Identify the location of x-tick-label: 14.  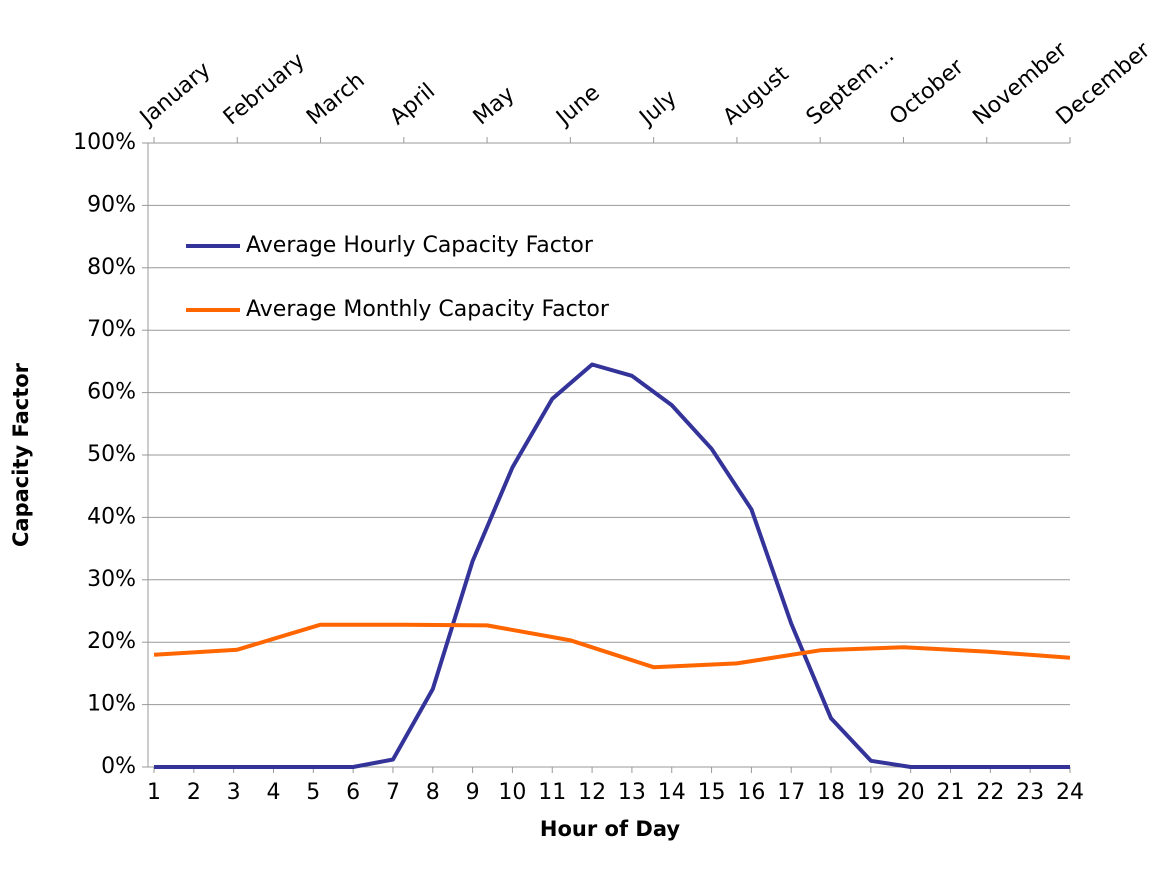
(672, 792).